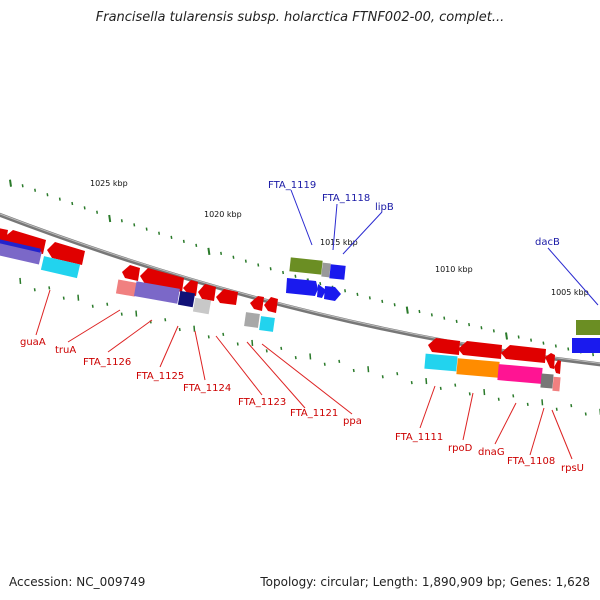  I want to click on gene-label-dacb: dacB, so click(547, 242).